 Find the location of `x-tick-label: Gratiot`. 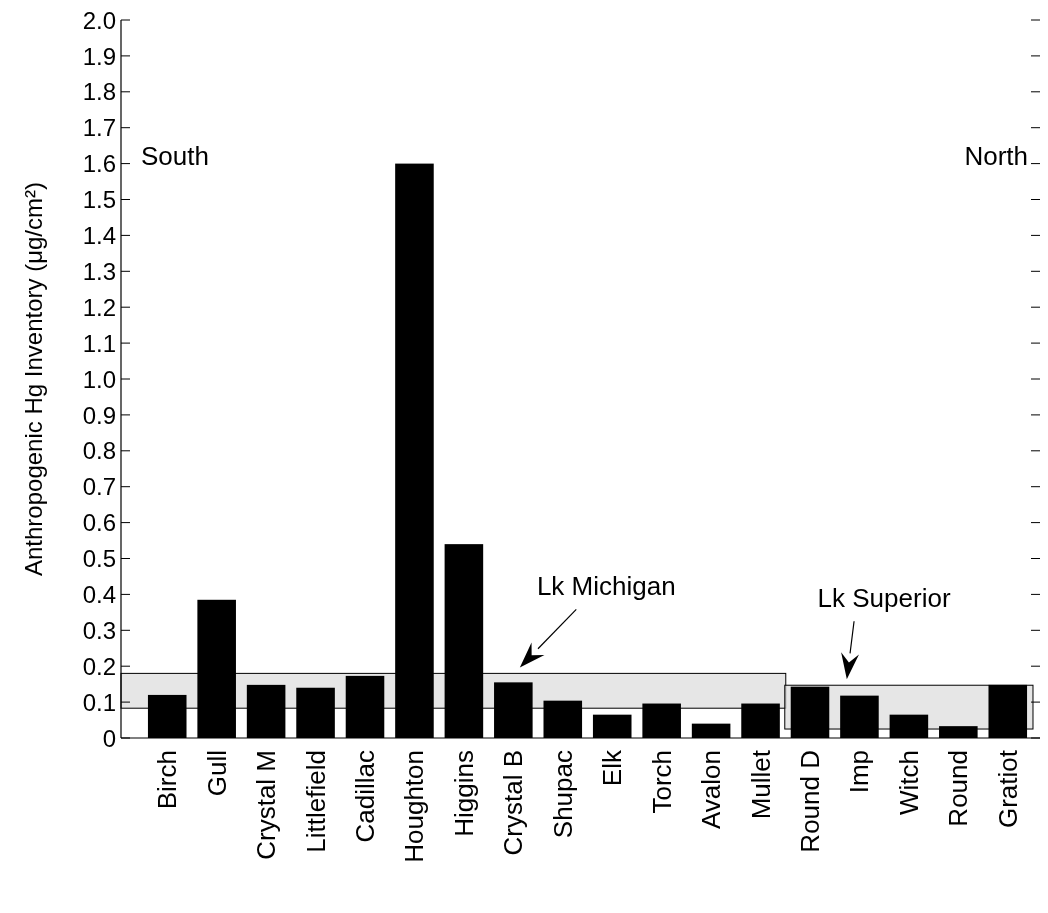

x-tick-label: Gratiot is located at coordinates (1007, 789).